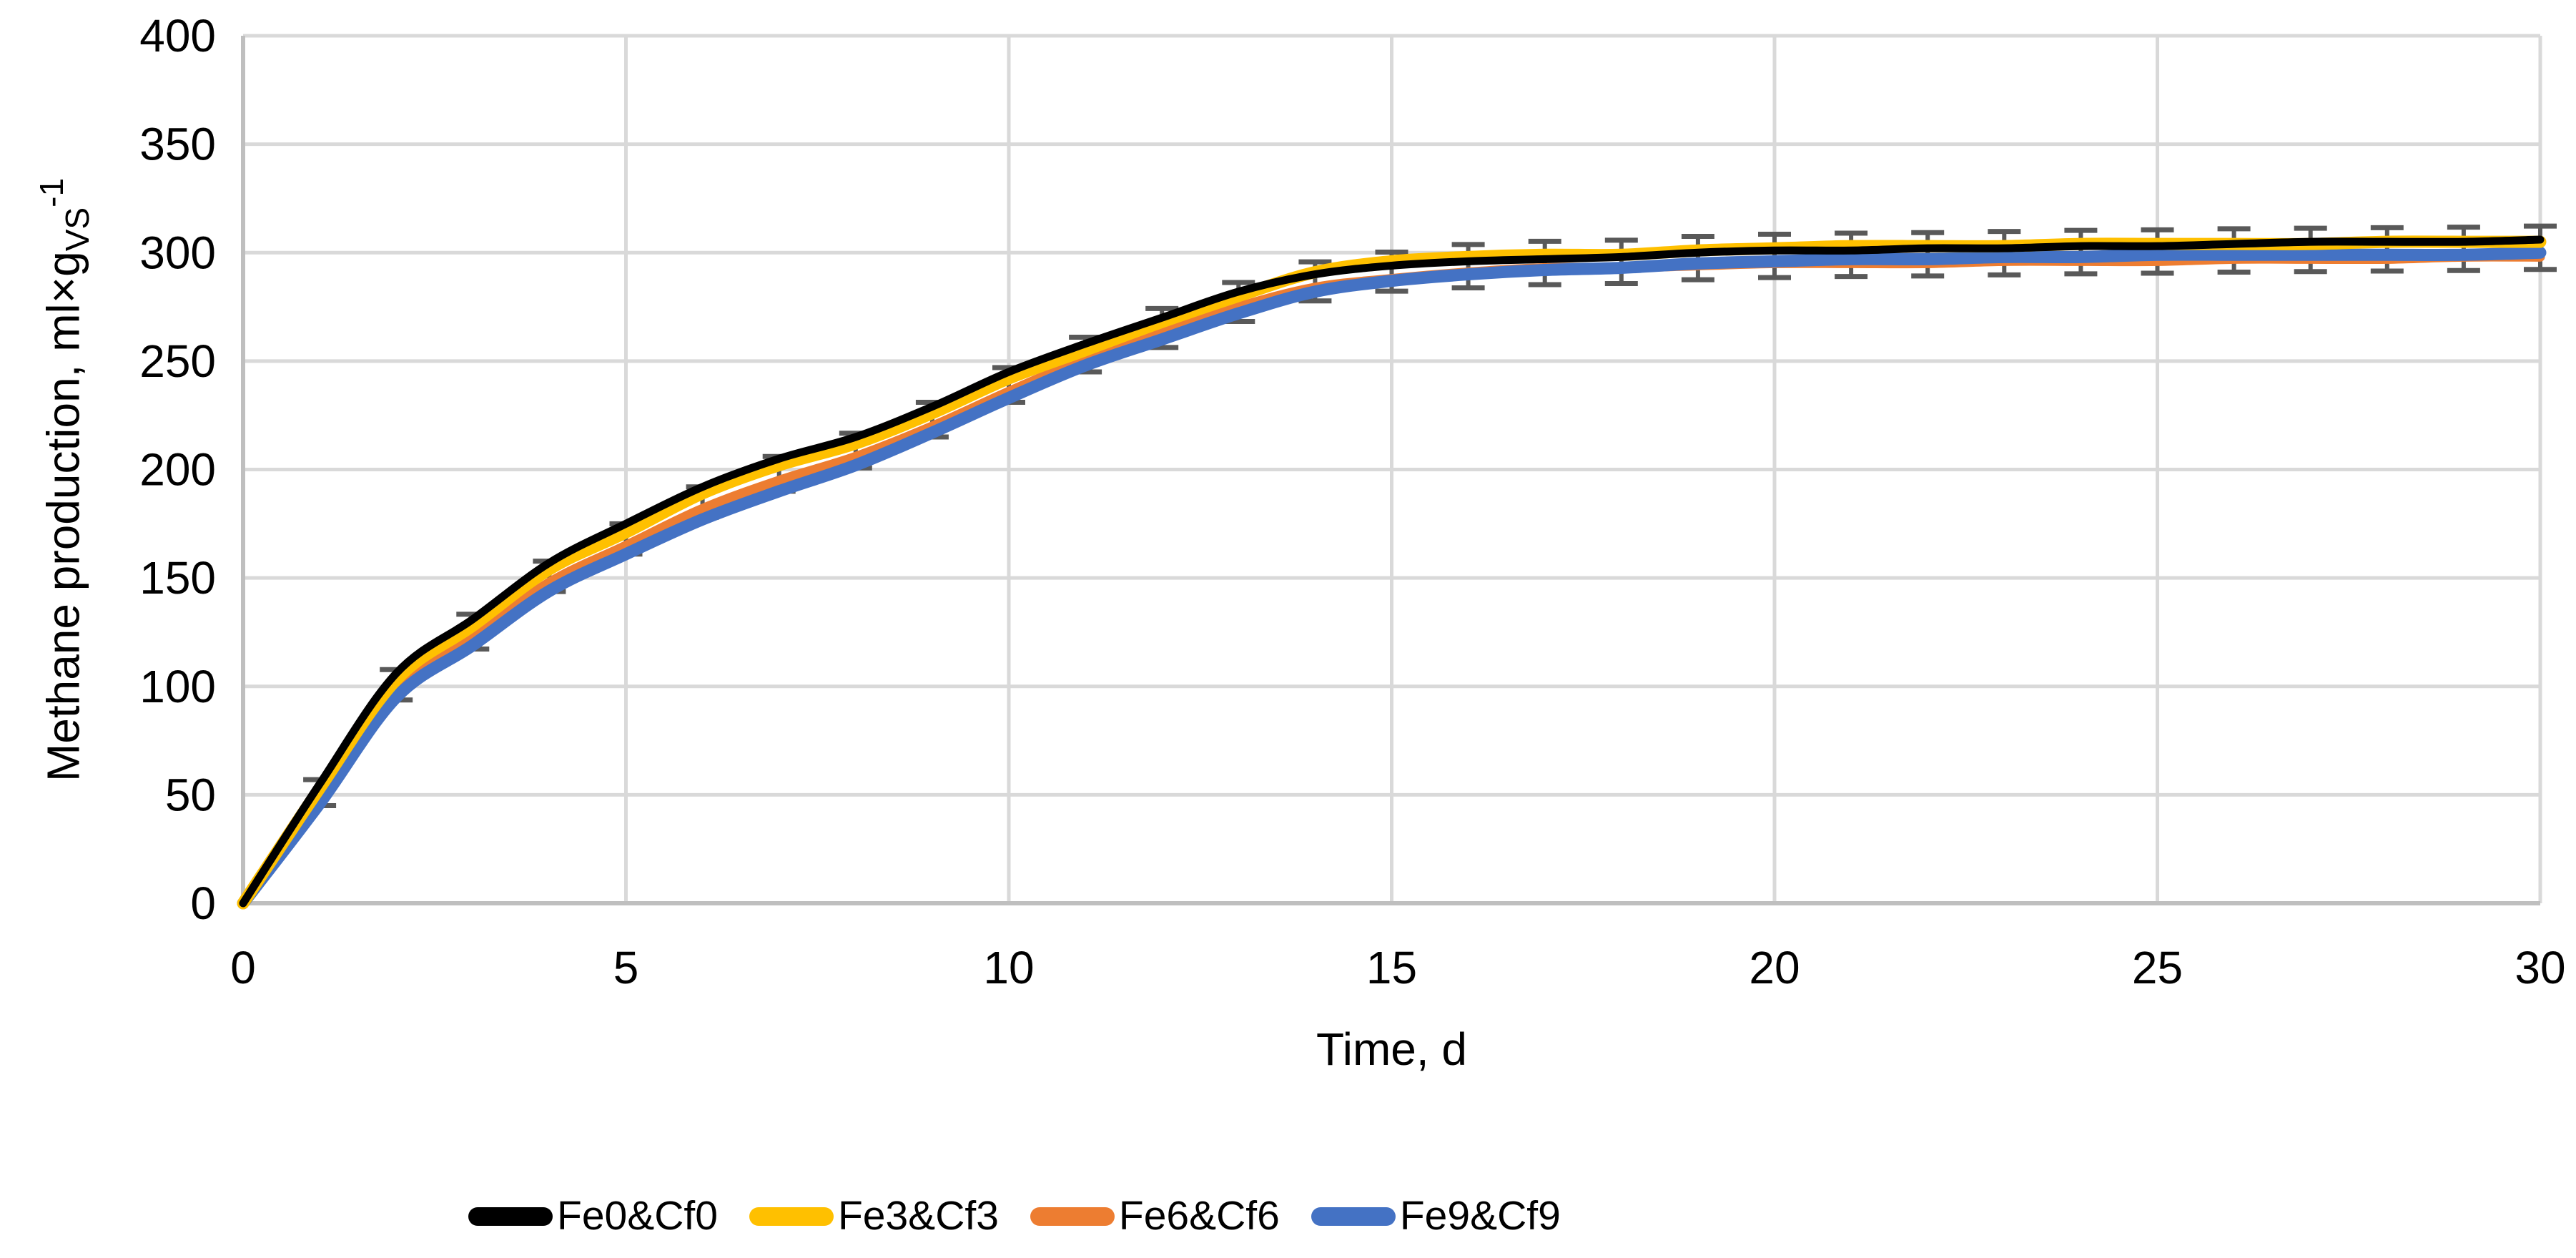 The height and width of the screenshot is (1258, 2576). What do you see at coordinates (177, 252) in the screenshot?
I see `y-tick-label-300: 300` at bounding box center [177, 252].